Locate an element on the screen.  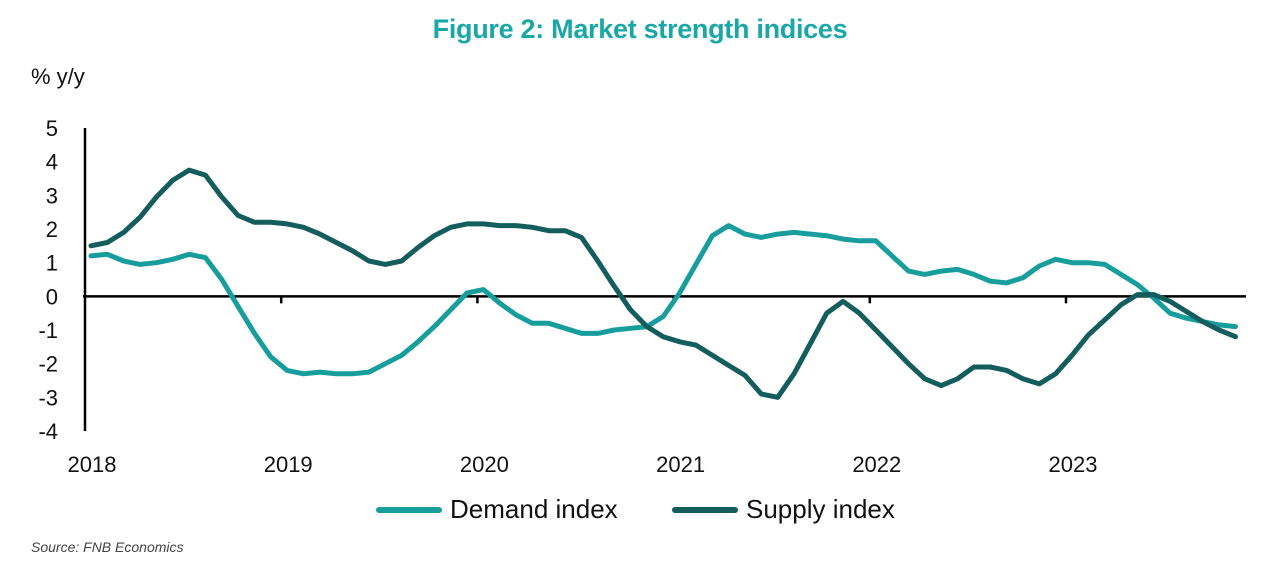
y-tick-label: -1 is located at coordinates (48, 330).